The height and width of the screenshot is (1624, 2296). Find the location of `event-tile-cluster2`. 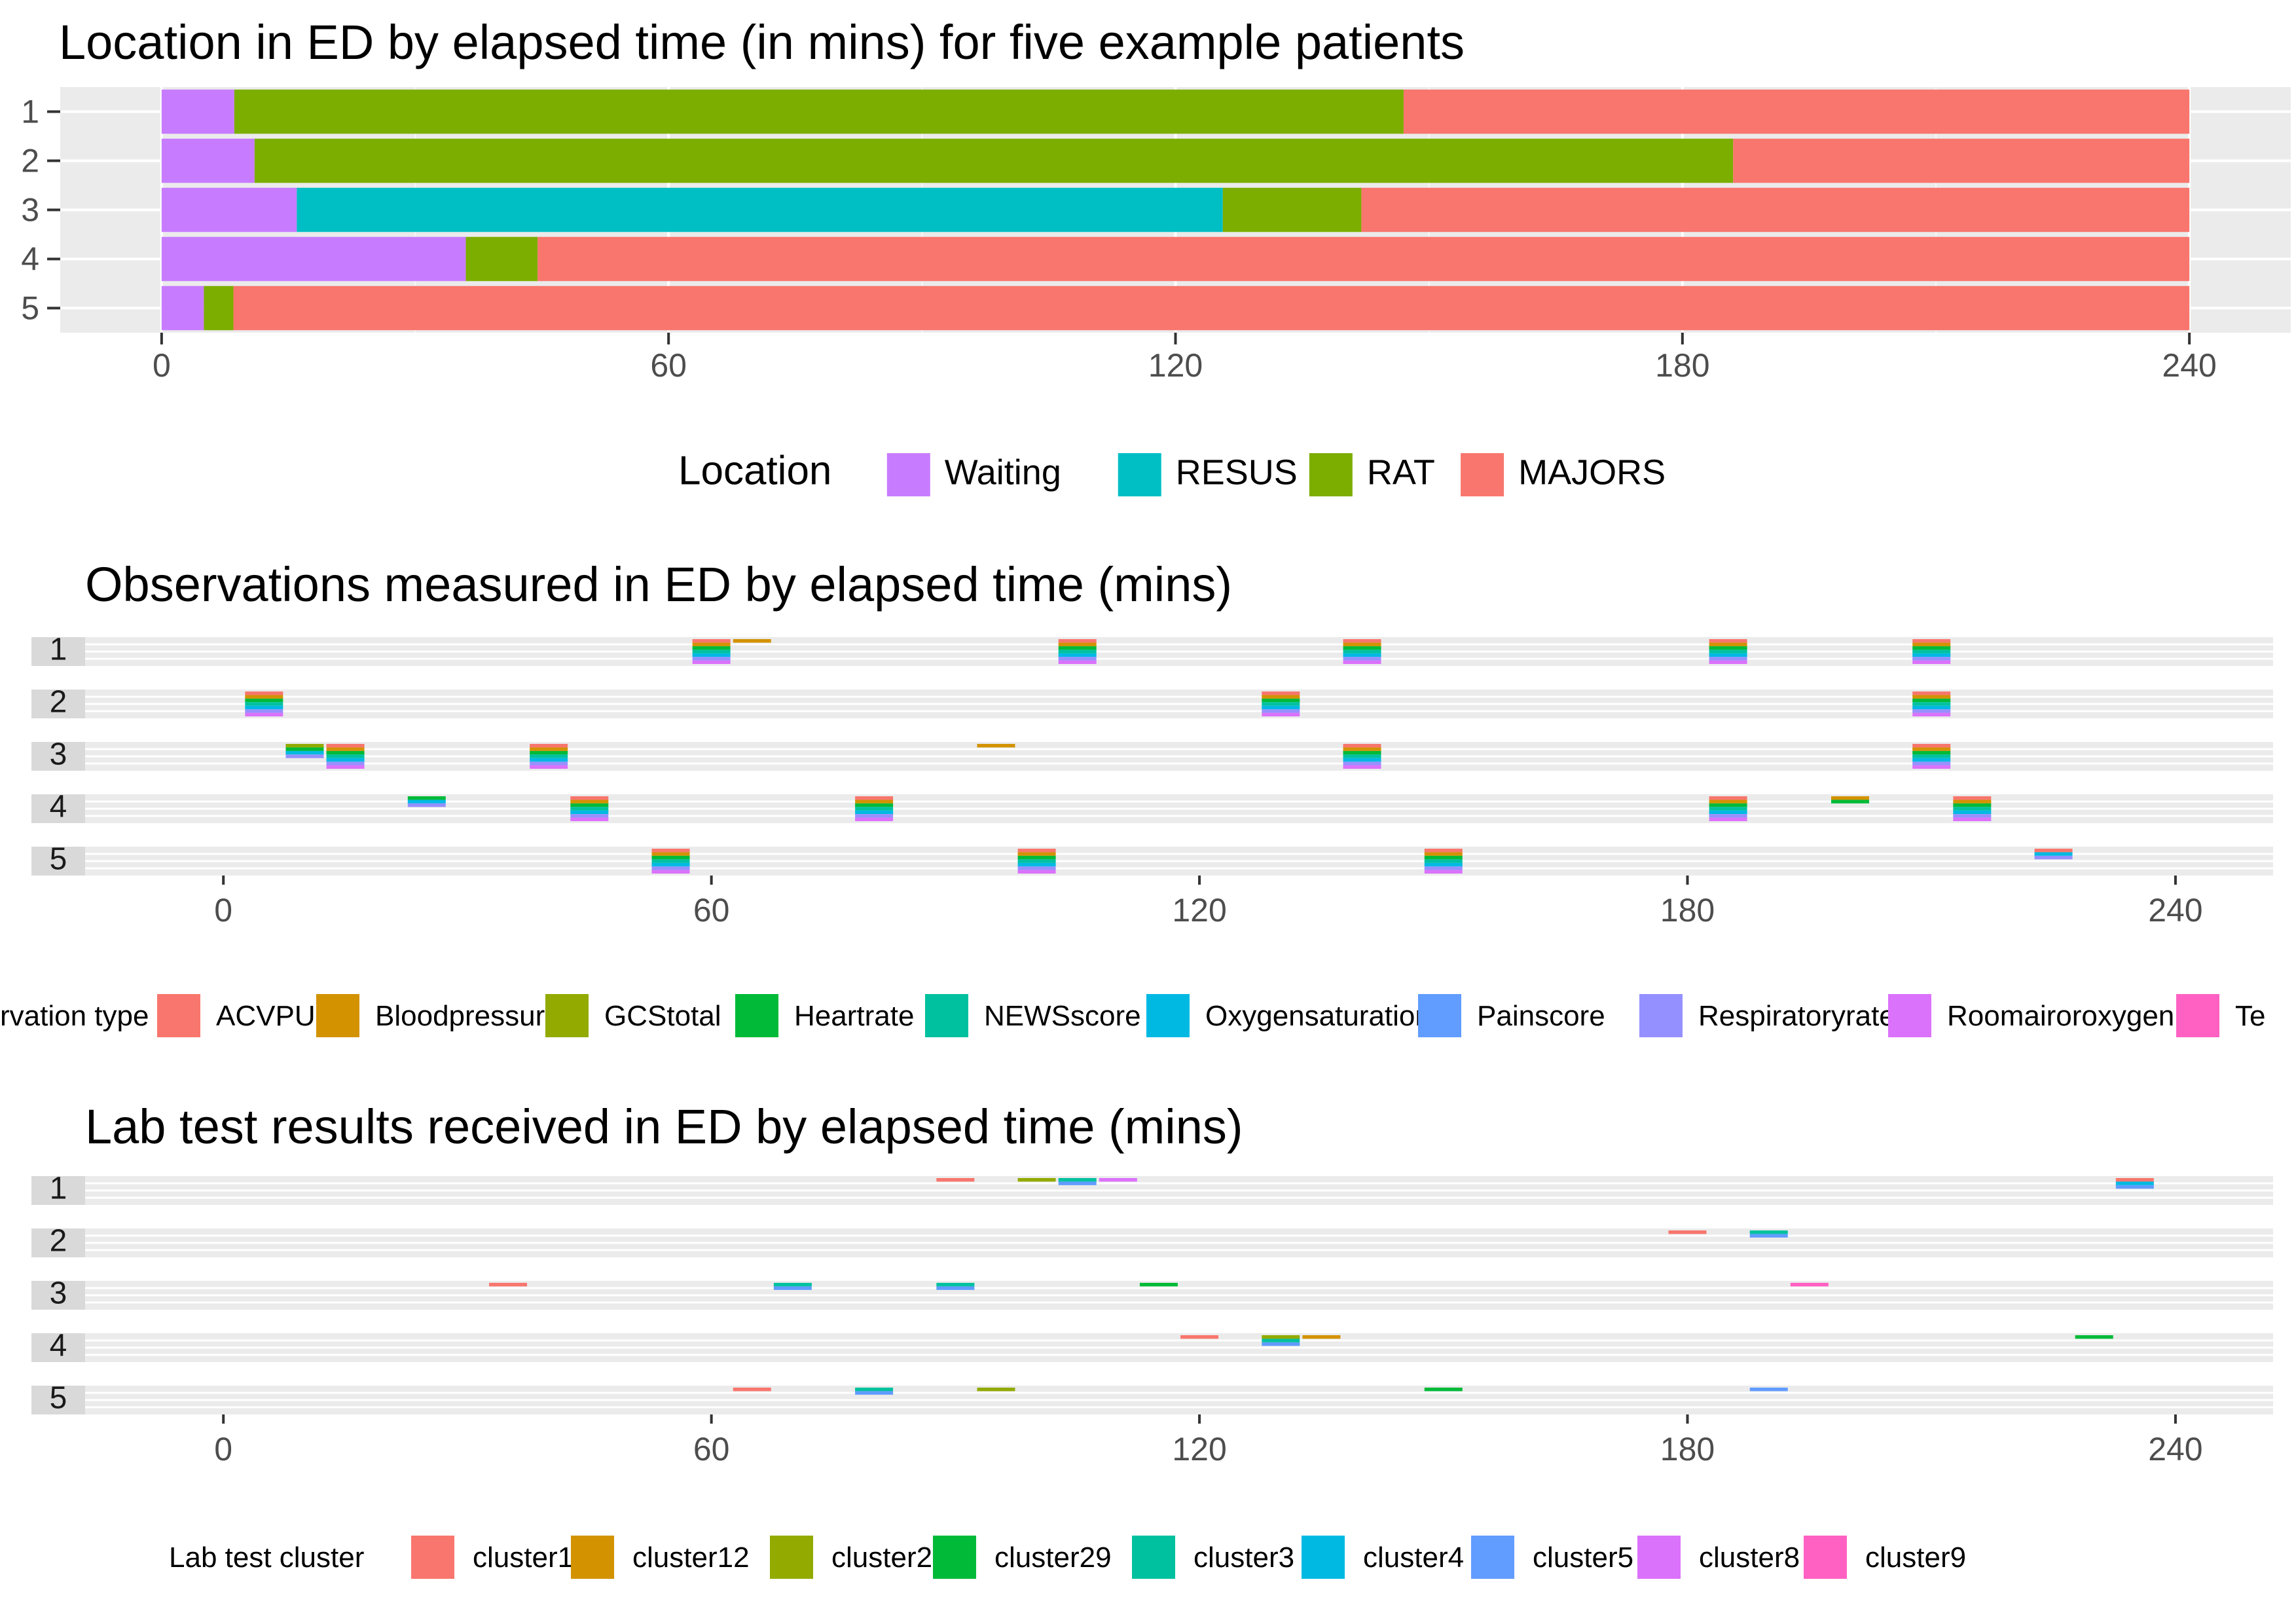

event-tile-cluster2 is located at coordinates (996, 1390).